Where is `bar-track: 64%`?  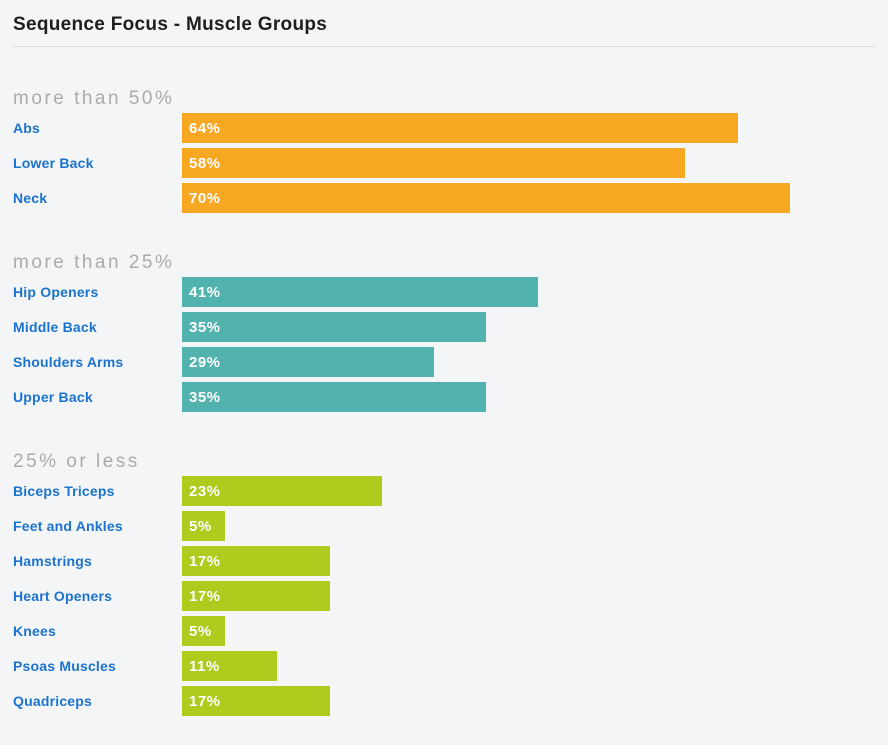 bar-track: 64% is located at coordinates (528, 128).